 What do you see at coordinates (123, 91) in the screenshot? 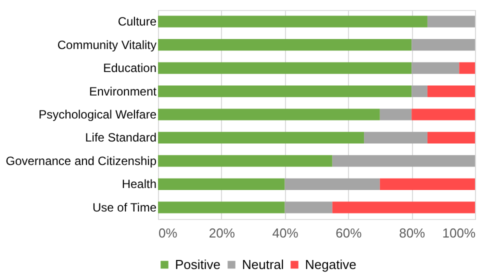
I see `y-tick-label: Environment` at bounding box center [123, 91].